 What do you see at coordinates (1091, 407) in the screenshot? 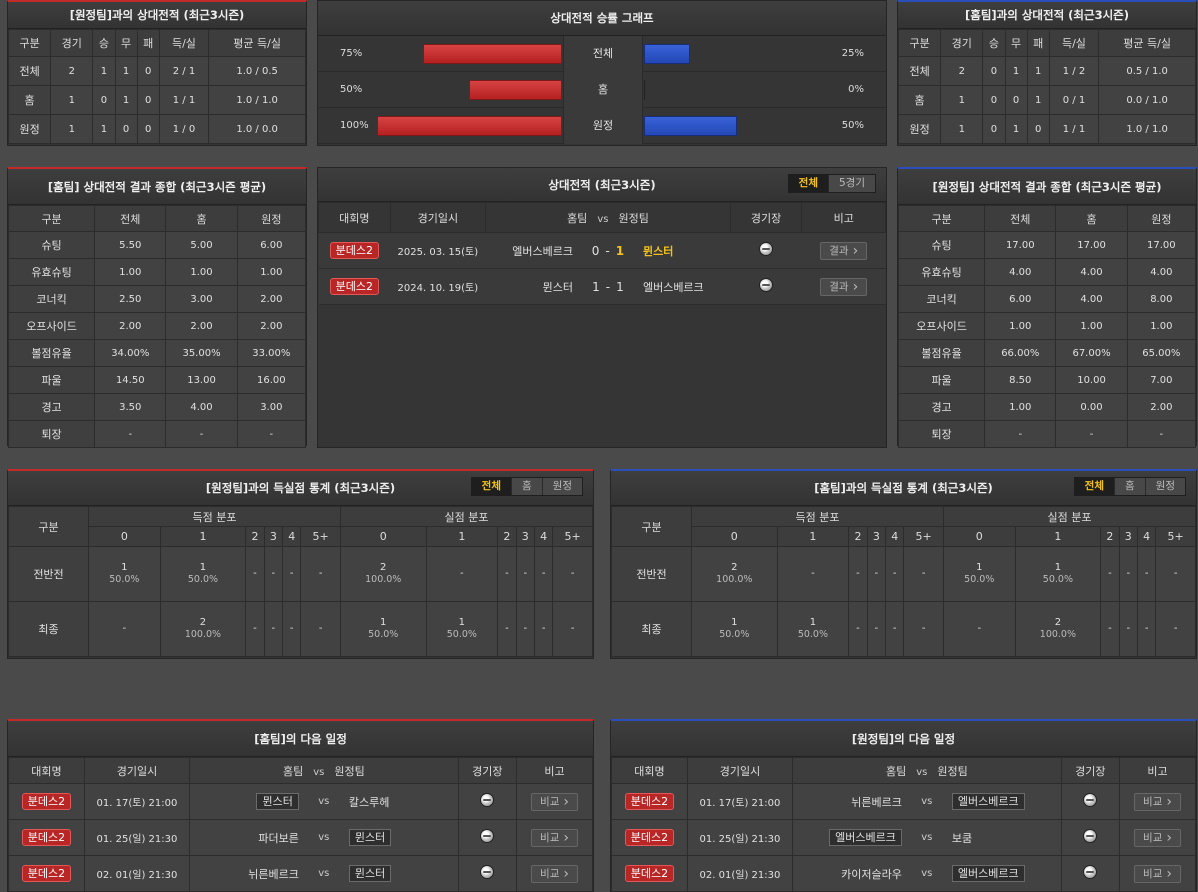
I see `table-cell: 0.00` at bounding box center [1091, 407].